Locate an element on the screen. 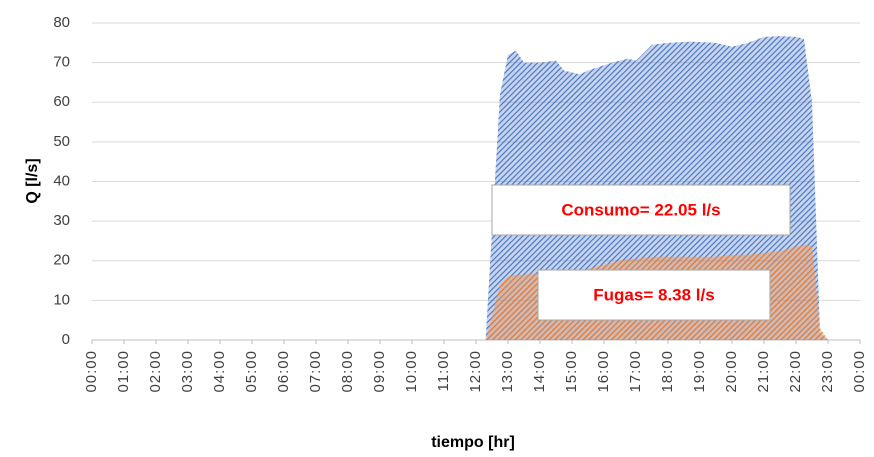  x-tick-label: 04:00 is located at coordinates (219, 371).